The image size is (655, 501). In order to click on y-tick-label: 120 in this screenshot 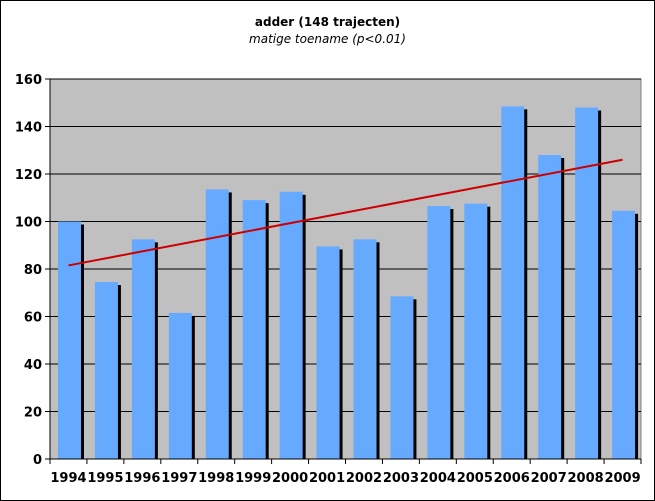, I will do `click(28, 175)`.